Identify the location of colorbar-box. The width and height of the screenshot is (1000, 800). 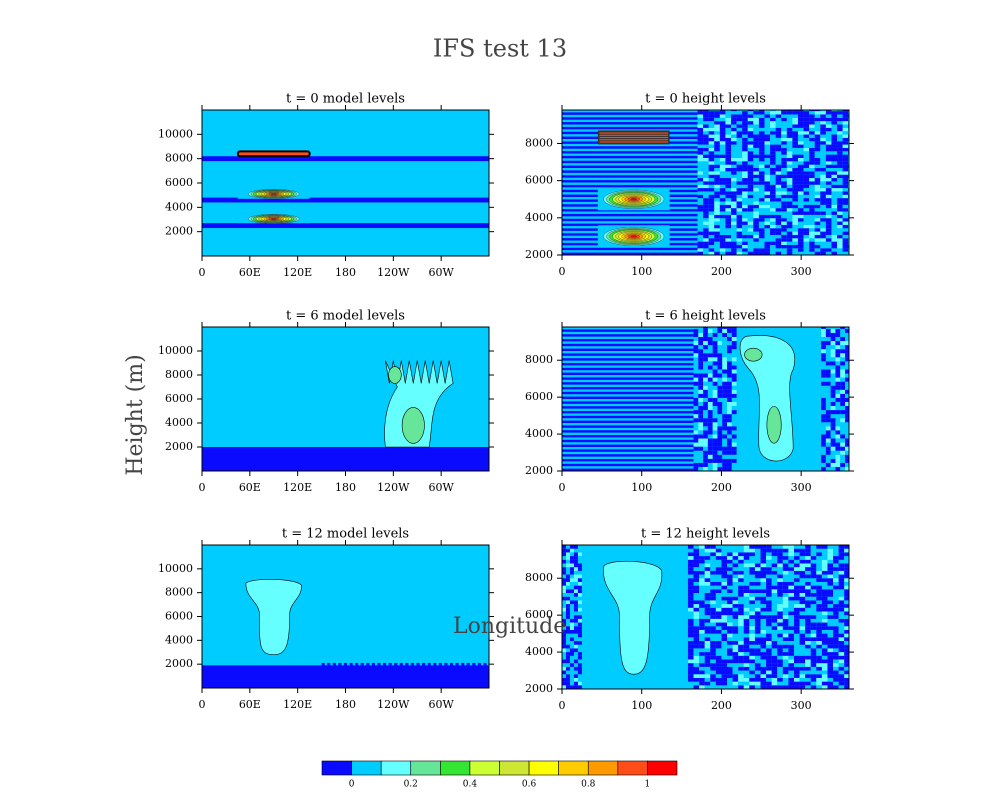
(455, 768).